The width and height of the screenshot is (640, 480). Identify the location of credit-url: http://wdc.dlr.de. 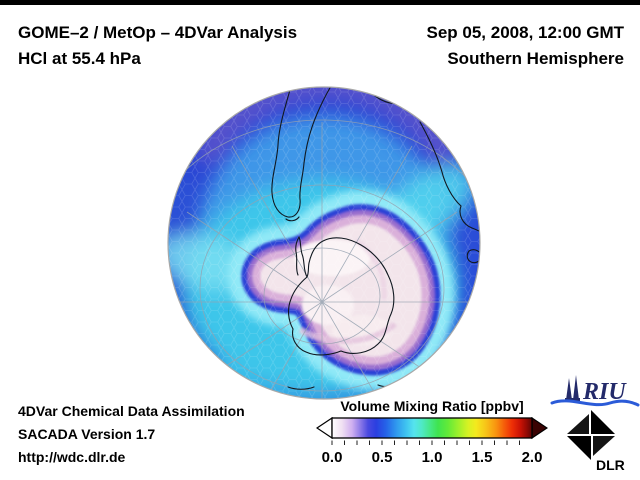
(72, 457).